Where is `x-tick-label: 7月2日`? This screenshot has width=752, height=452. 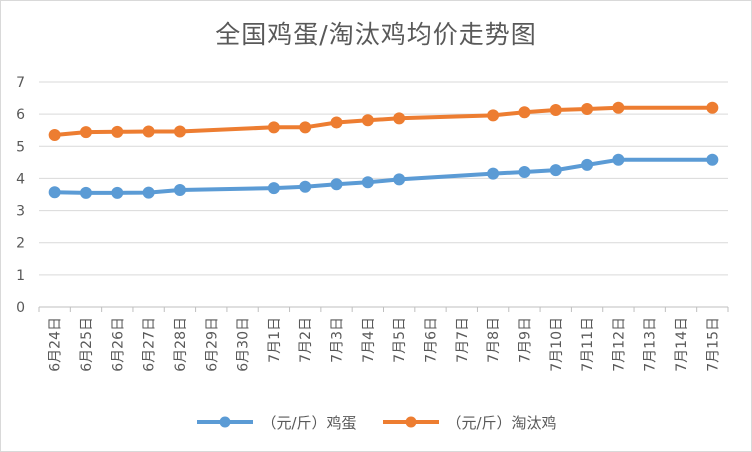 x-tick-label: 7月2日 is located at coordinates (306, 340).